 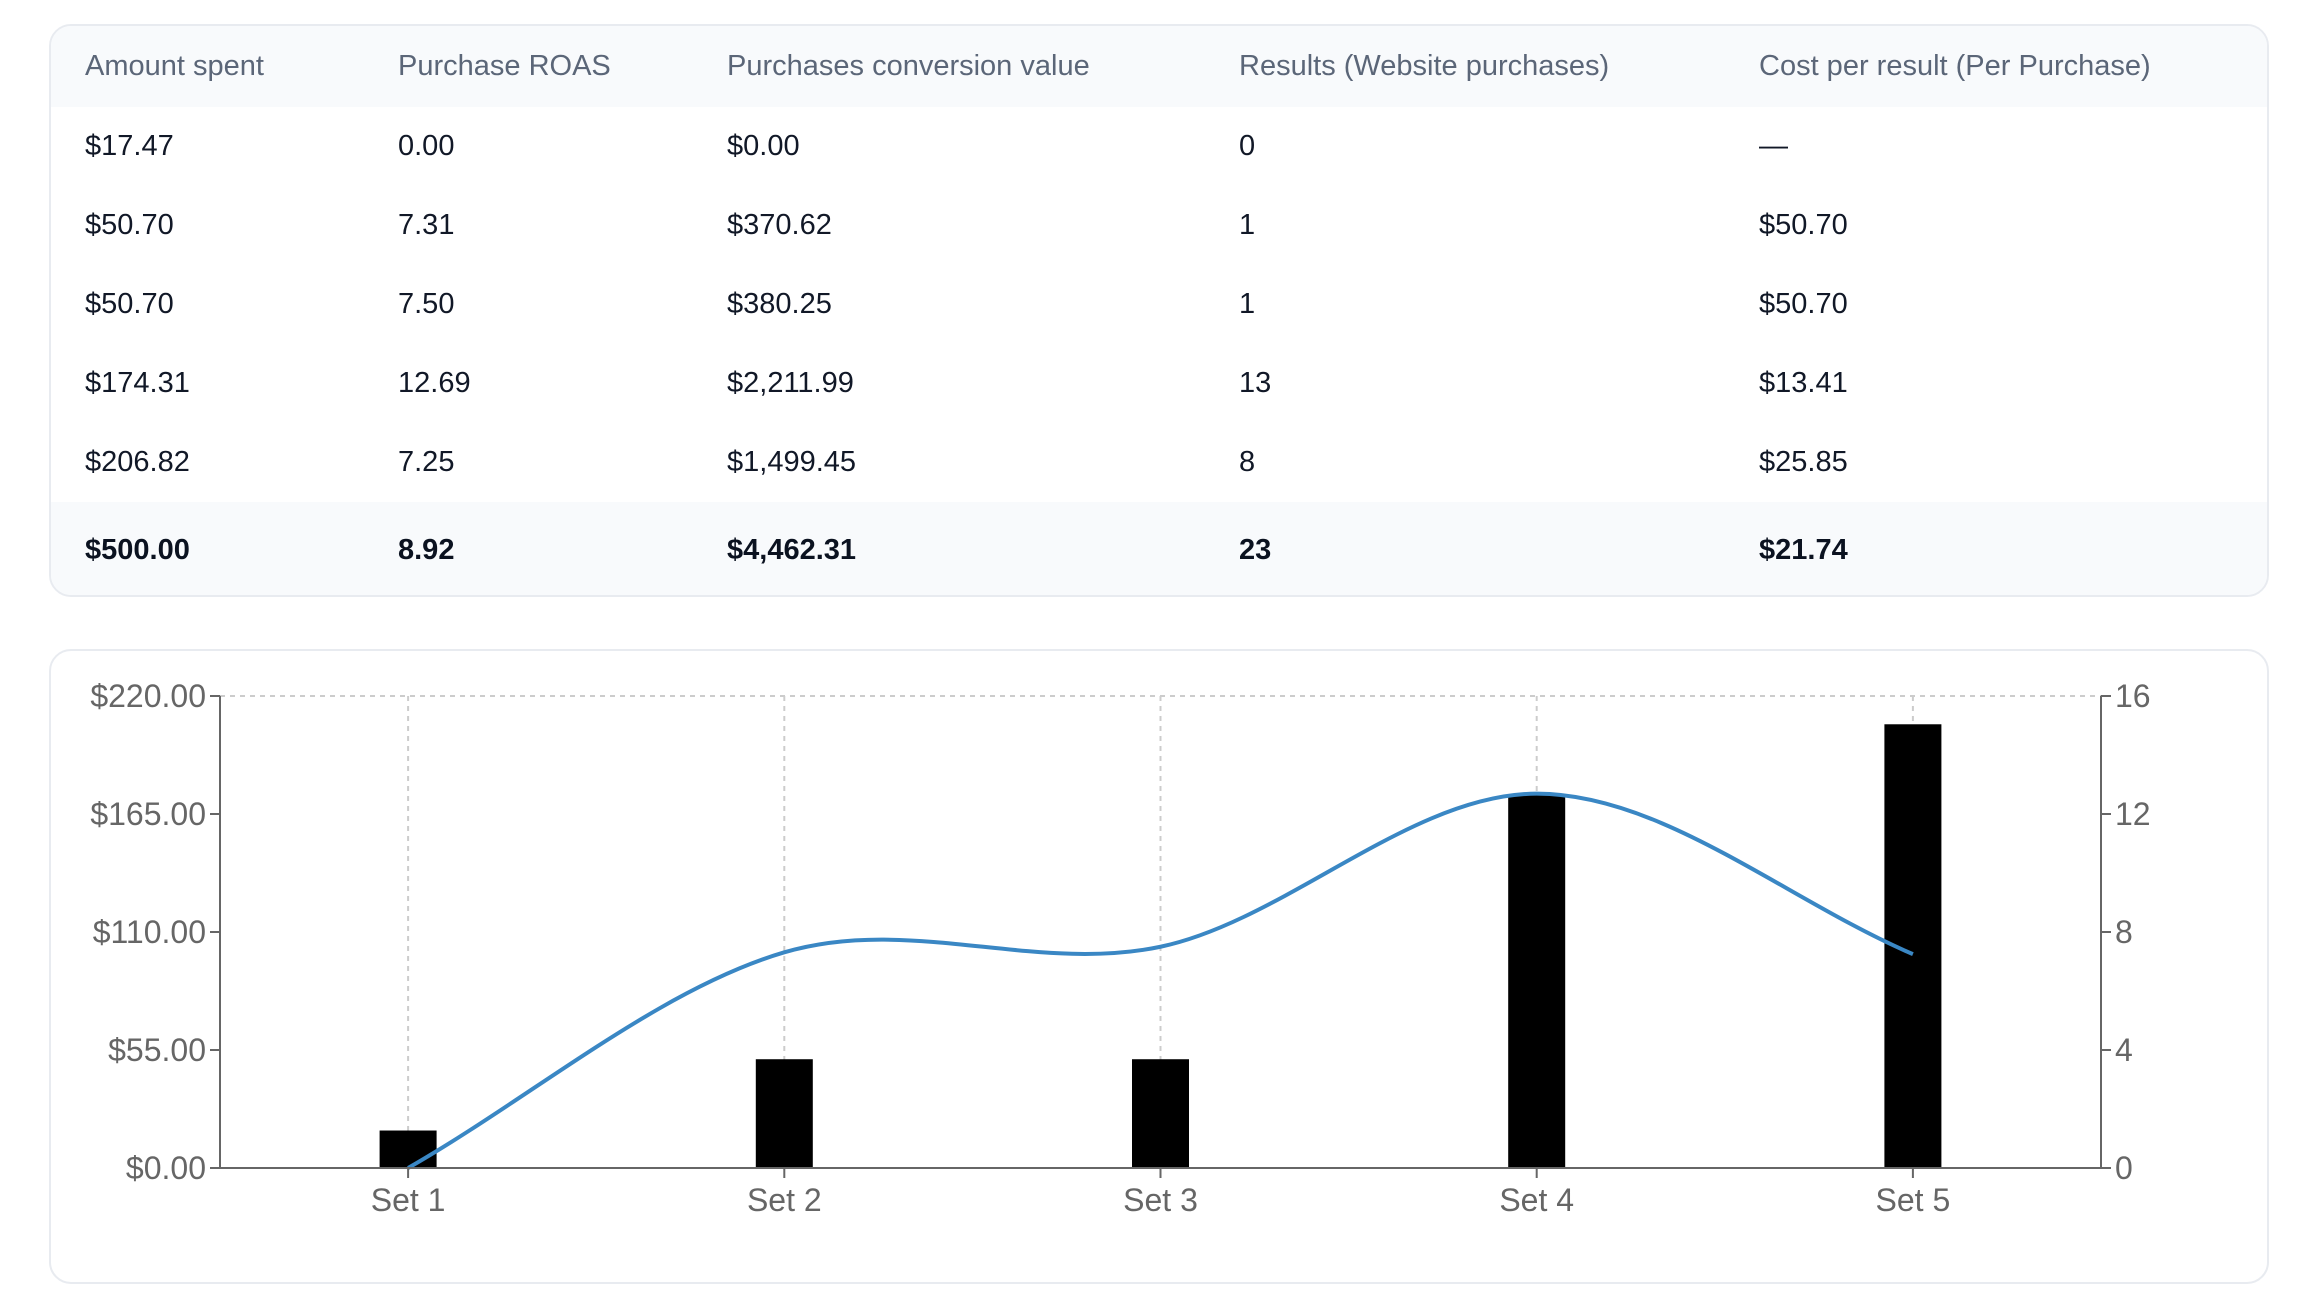 What do you see at coordinates (174, 66) in the screenshot?
I see `header-amount-spent: Amount spent` at bounding box center [174, 66].